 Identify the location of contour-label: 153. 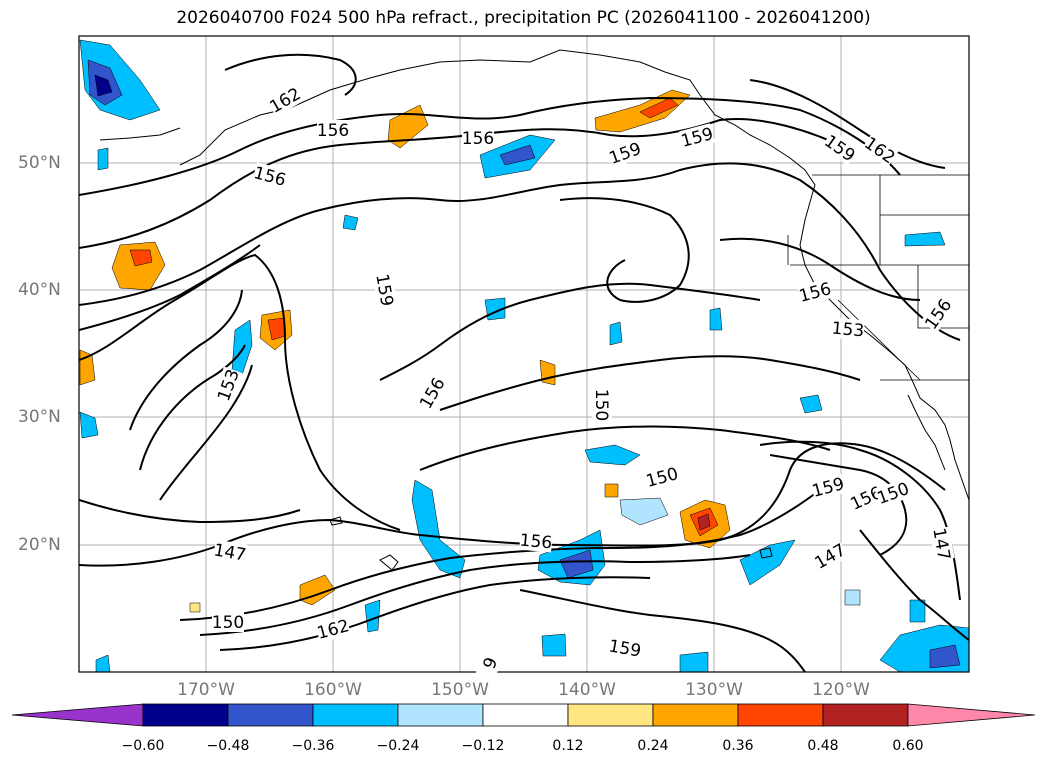
(848, 330).